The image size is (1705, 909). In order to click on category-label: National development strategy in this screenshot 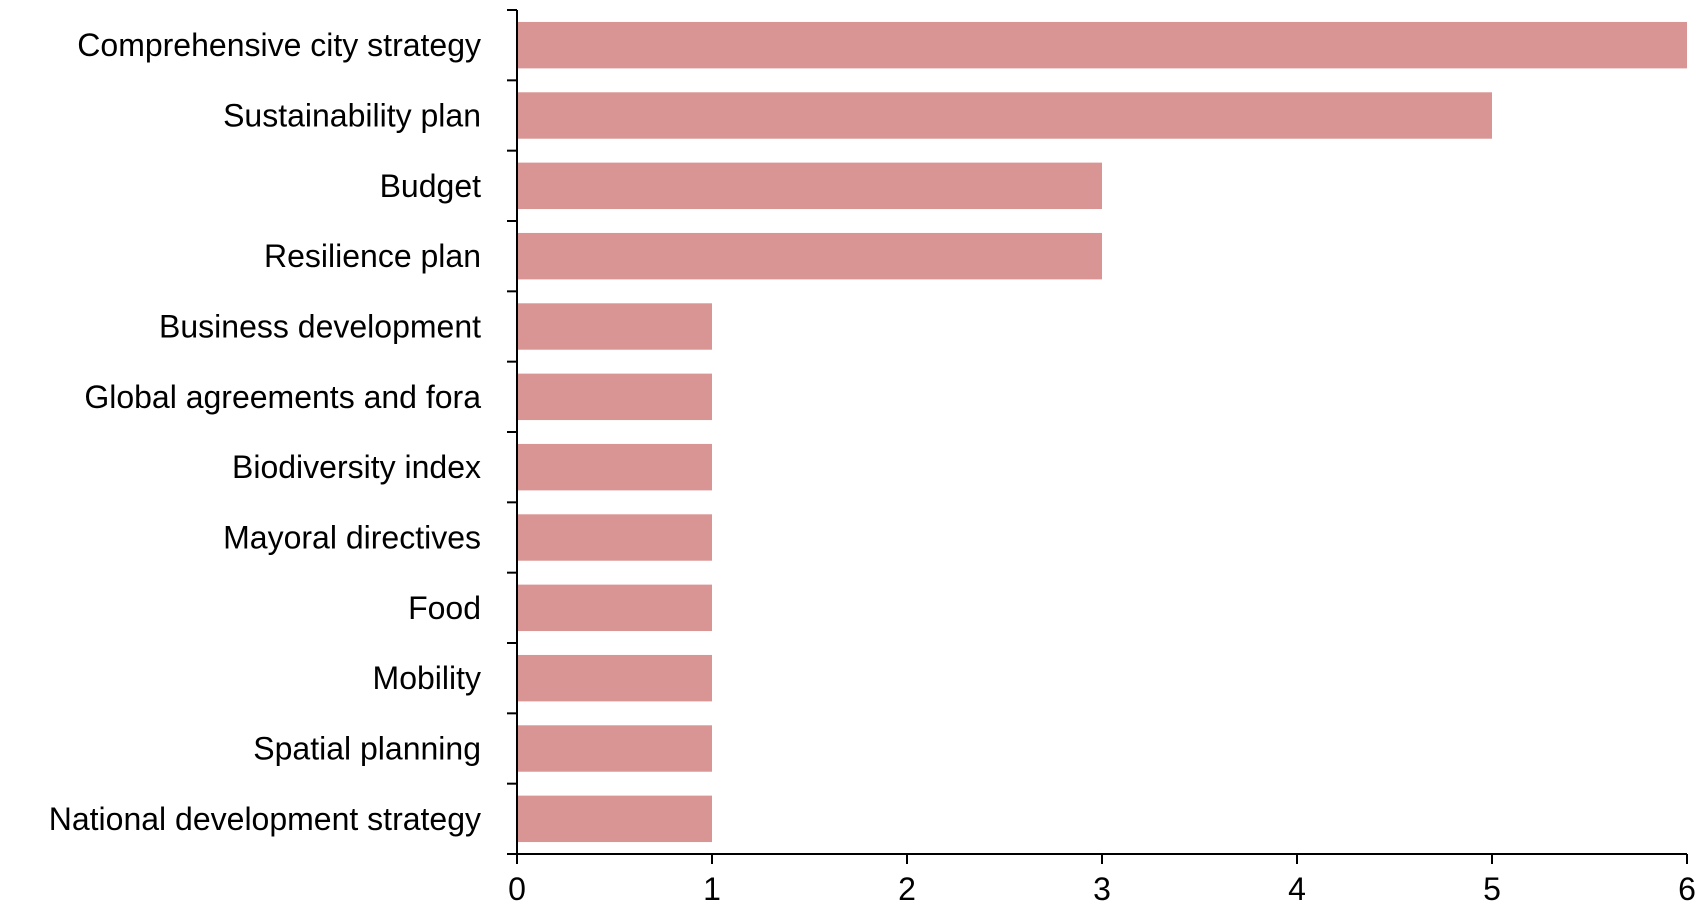, I will do `click(265, 819)`.